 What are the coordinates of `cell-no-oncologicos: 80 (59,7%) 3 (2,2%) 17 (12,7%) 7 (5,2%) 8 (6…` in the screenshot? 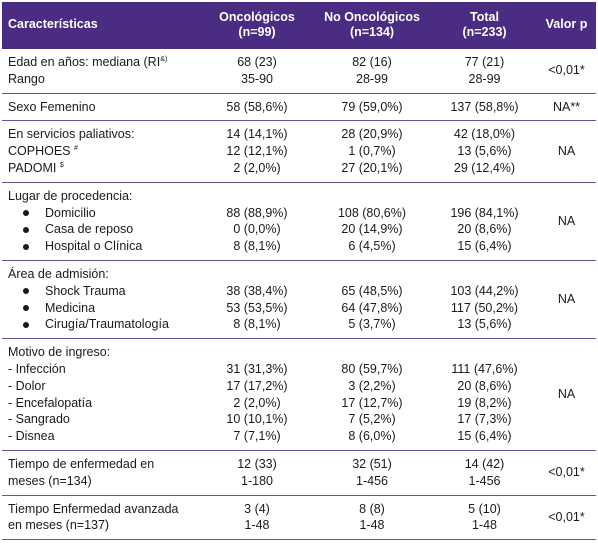 It's located at (372, 402).